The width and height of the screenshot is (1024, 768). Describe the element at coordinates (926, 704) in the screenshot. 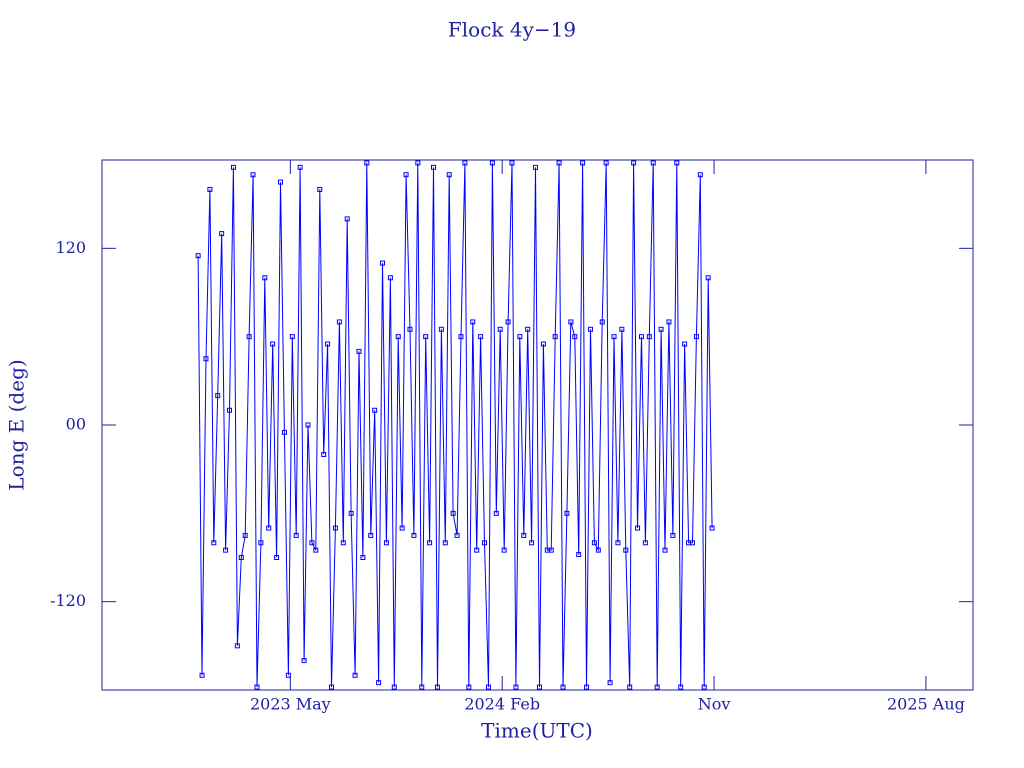

I see `x-tick-label: 2025 Aug` at that location.